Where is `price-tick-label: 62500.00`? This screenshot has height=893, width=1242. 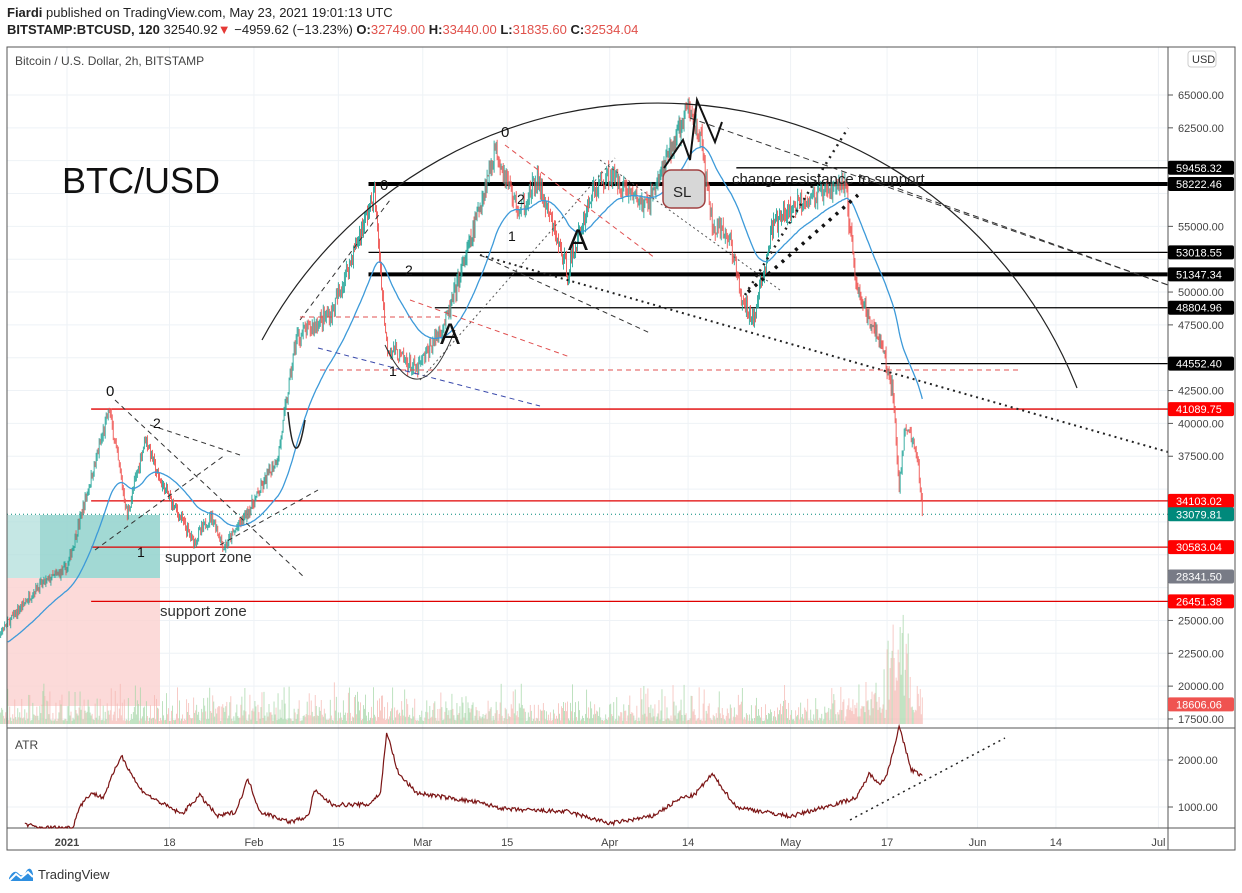 price-tick-label: 62500.00 is located at coordinates (1201, 129).